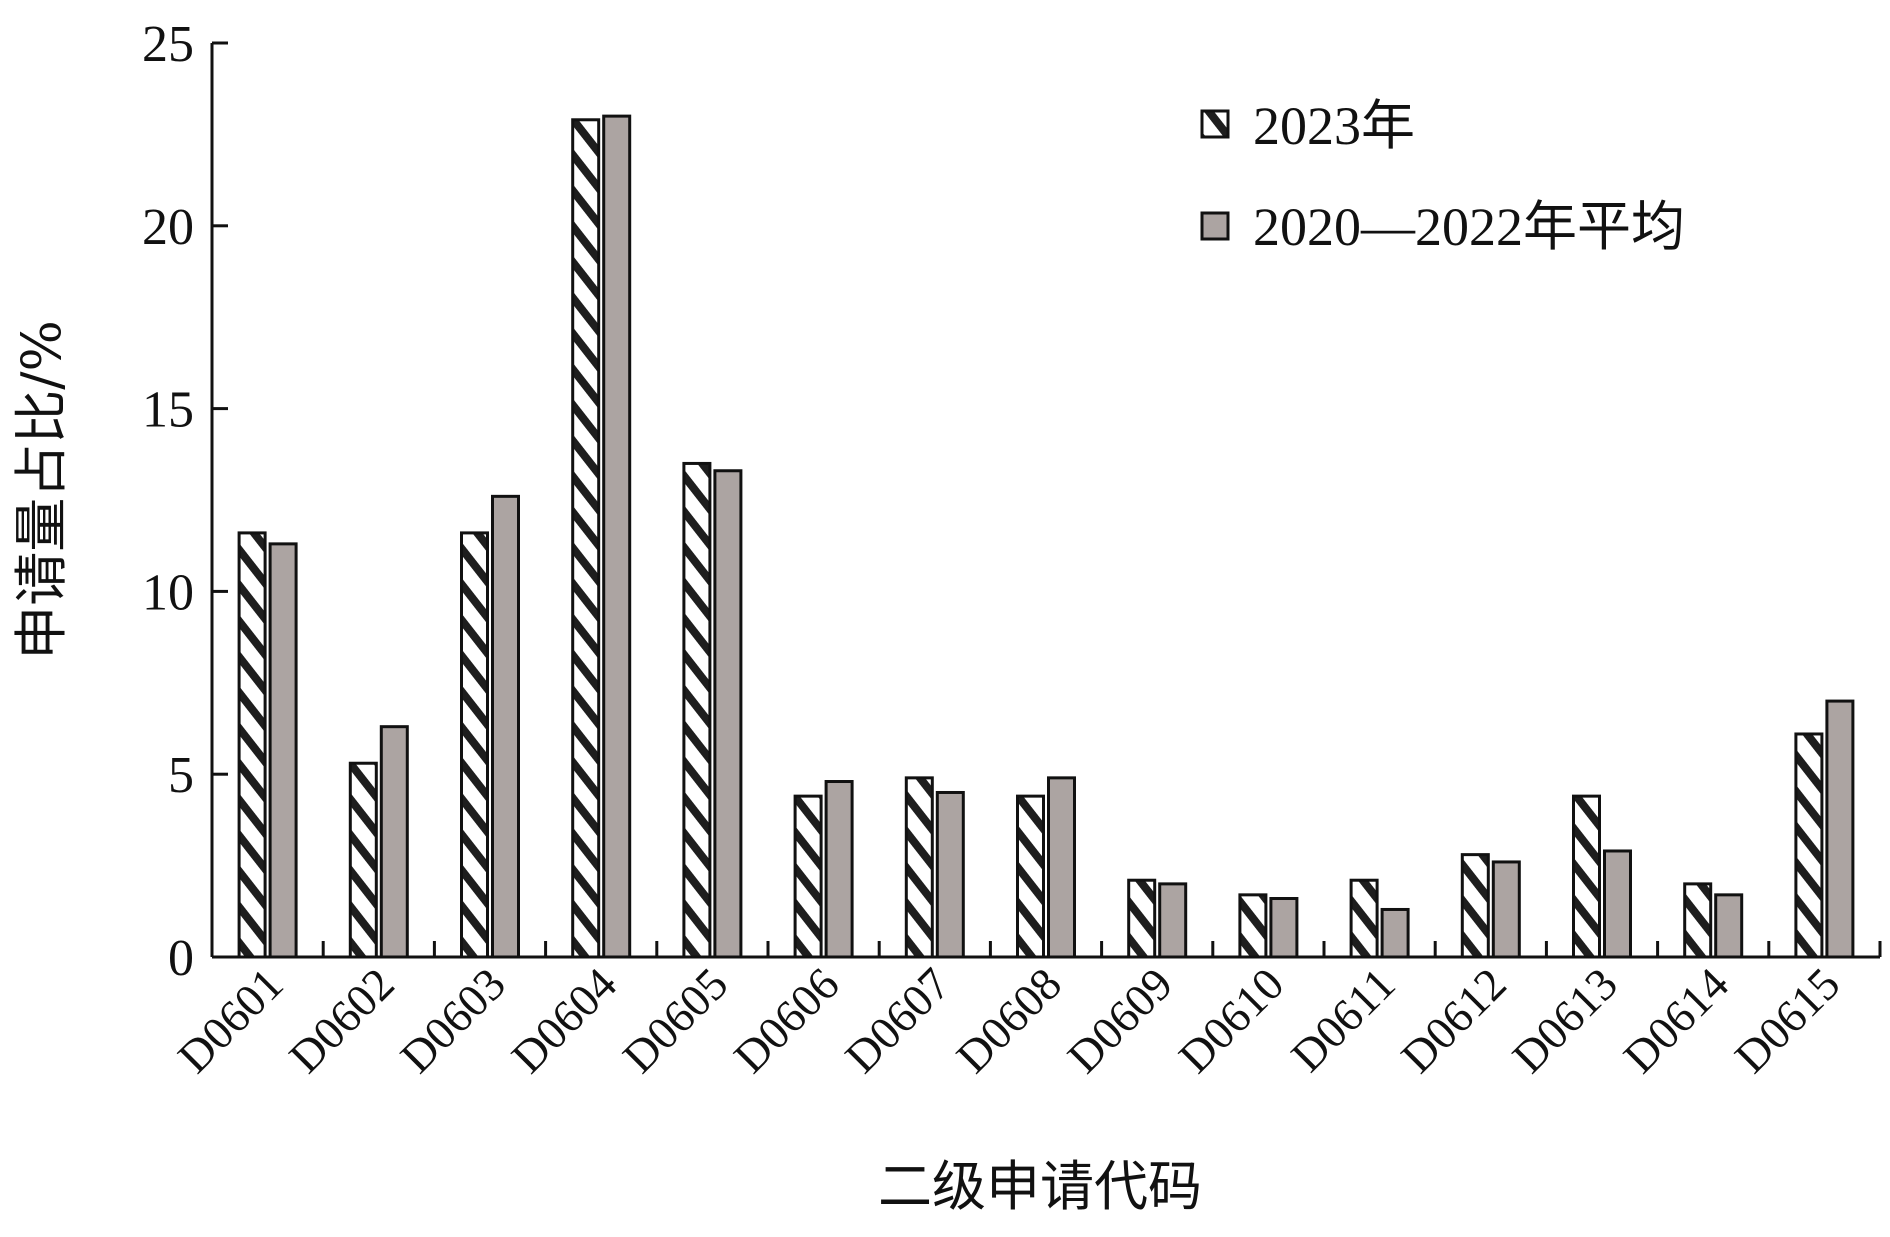 This screenshot has height=1237, width=1890. Describe the element at coordinates (452, 1020) in the screenshot. I see `x-tick-label-d0603: D0603` at that location.